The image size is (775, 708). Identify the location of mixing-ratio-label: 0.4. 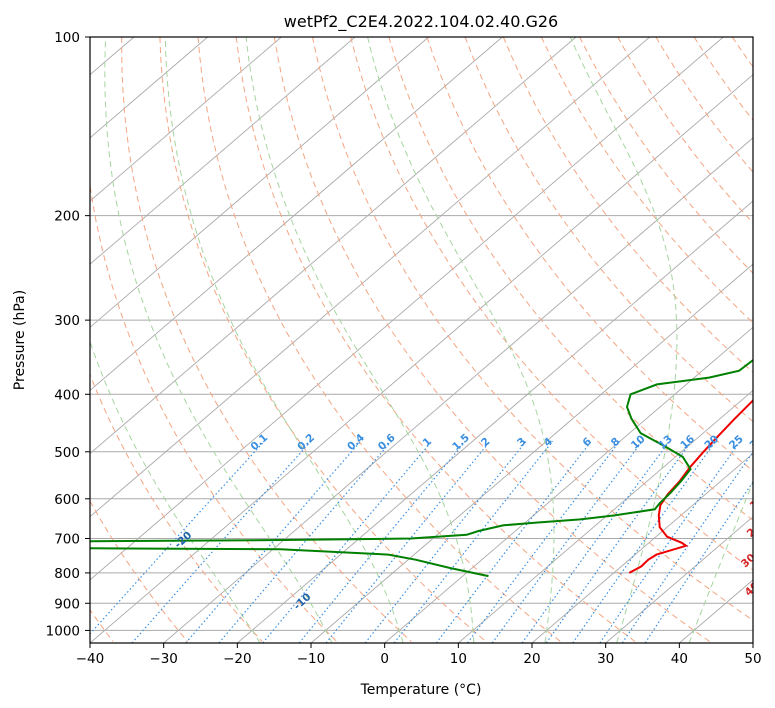
(356, 442).